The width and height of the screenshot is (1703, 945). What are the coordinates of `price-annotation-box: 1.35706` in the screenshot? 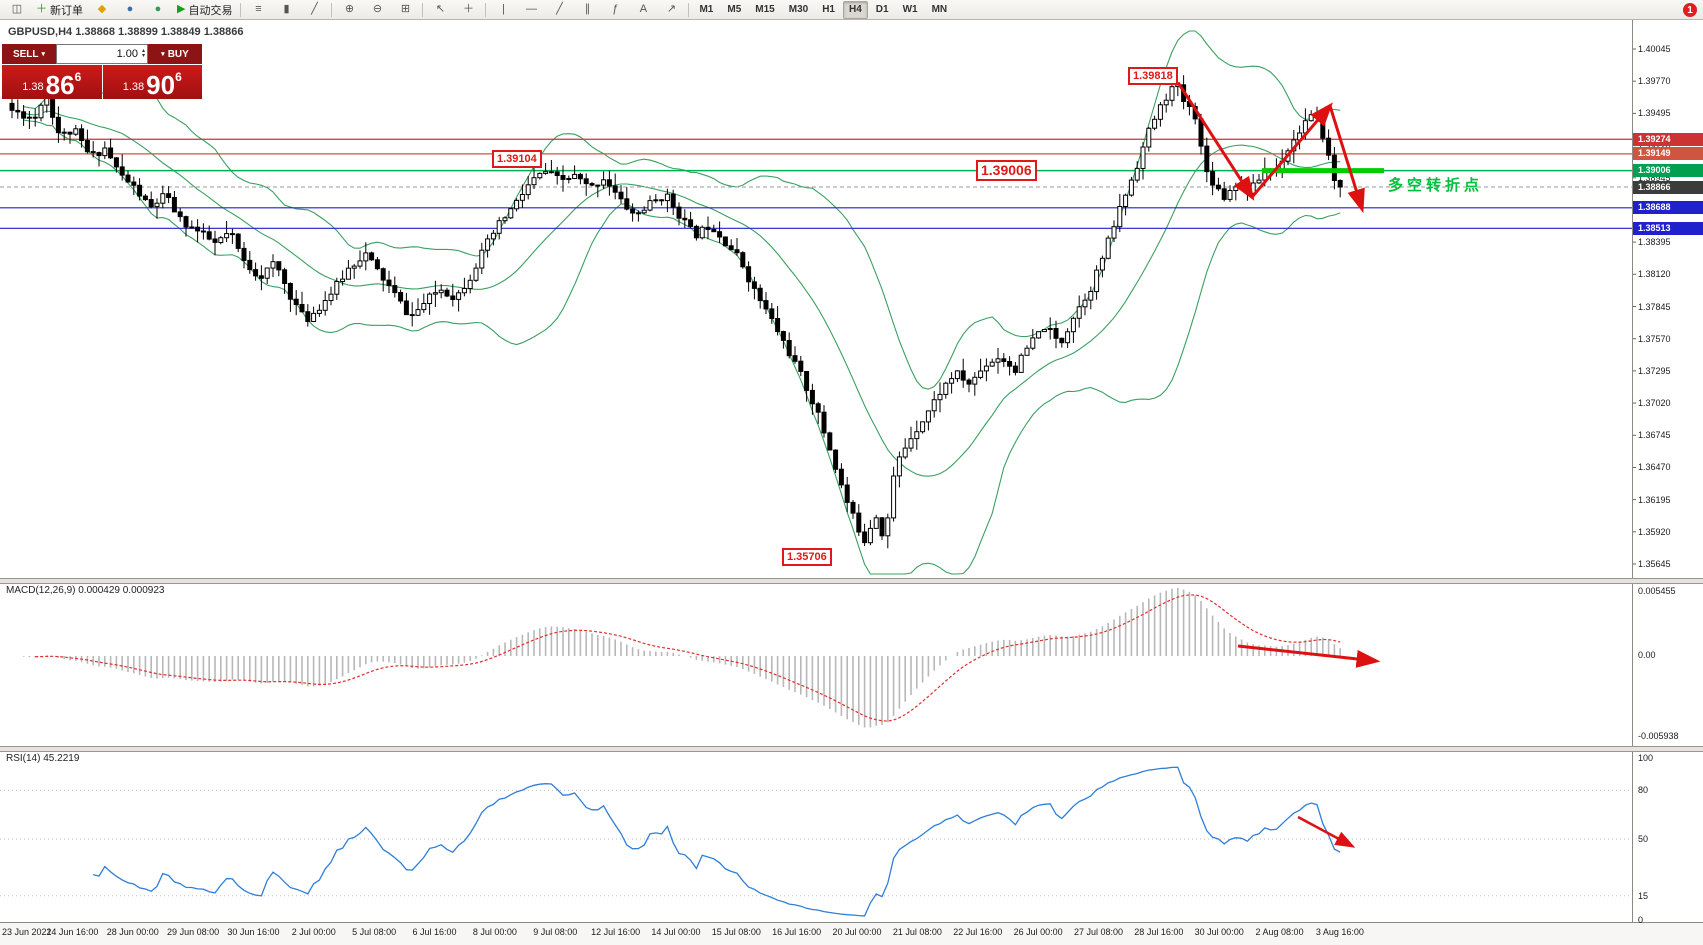 It's located at (807, 556).